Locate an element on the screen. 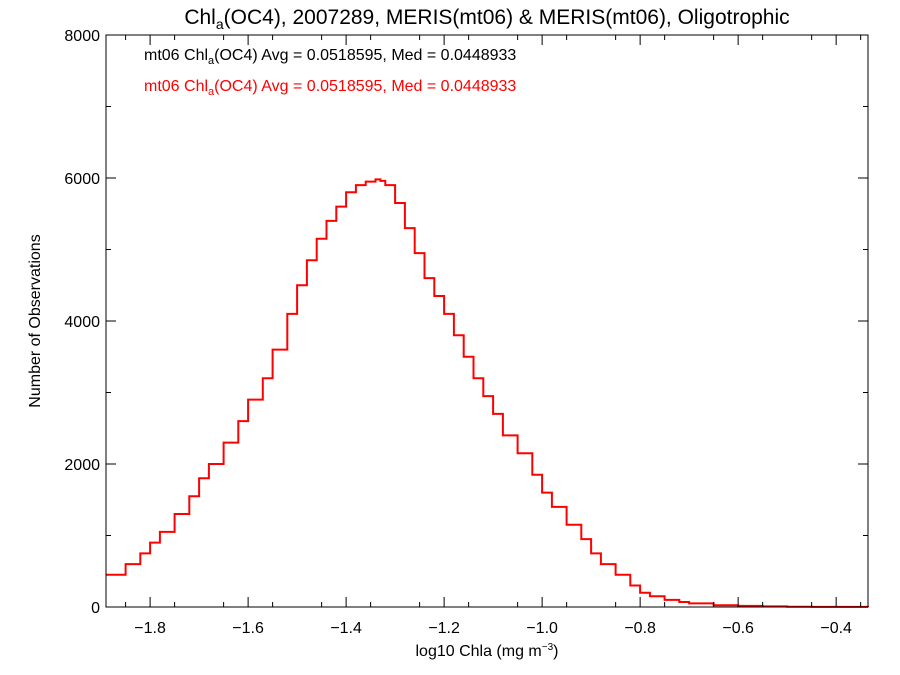 This screenshot has height=675, width=900. x-tick-label: −1.2 is located at coordinates (444, 628).